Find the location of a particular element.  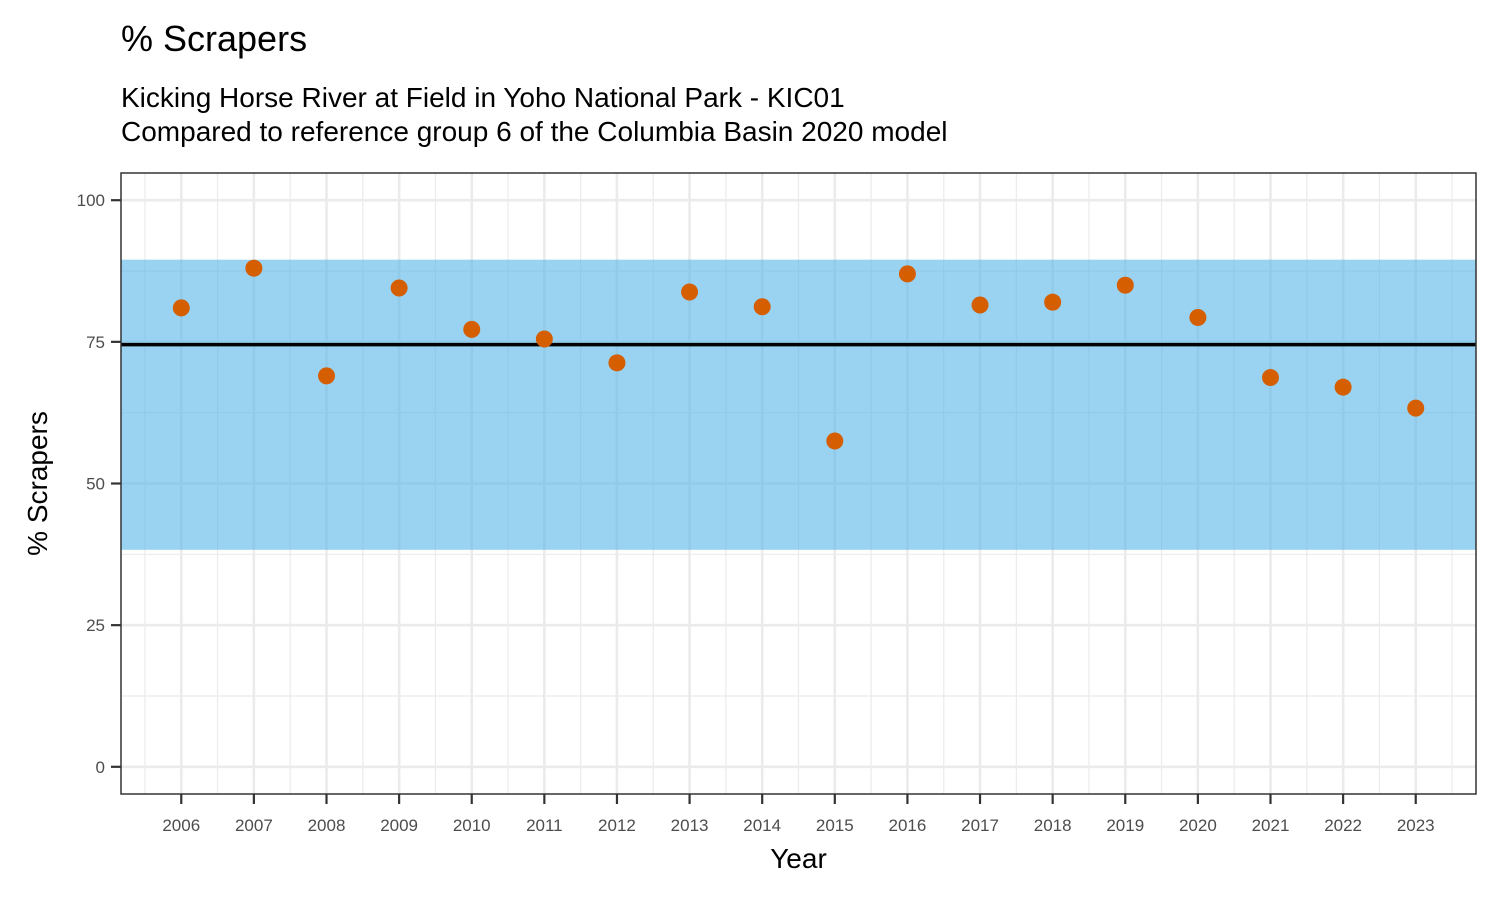

data-point-2009 is located at coordinates (399, 288).